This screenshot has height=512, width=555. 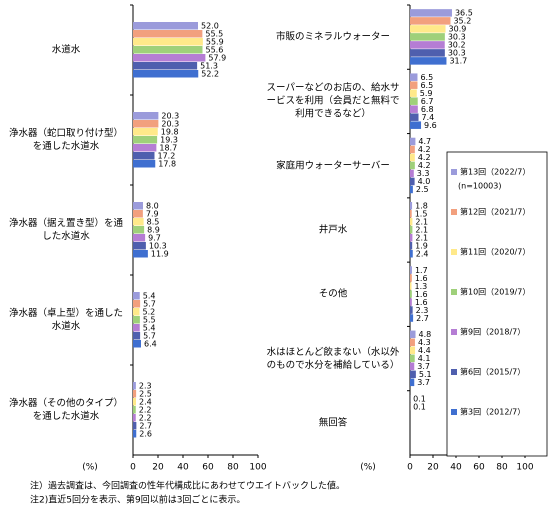 What do you see at coordinates (420, 286) in the screenshot?
I see `value-label: 1.3` at bounding box center [420, 286].